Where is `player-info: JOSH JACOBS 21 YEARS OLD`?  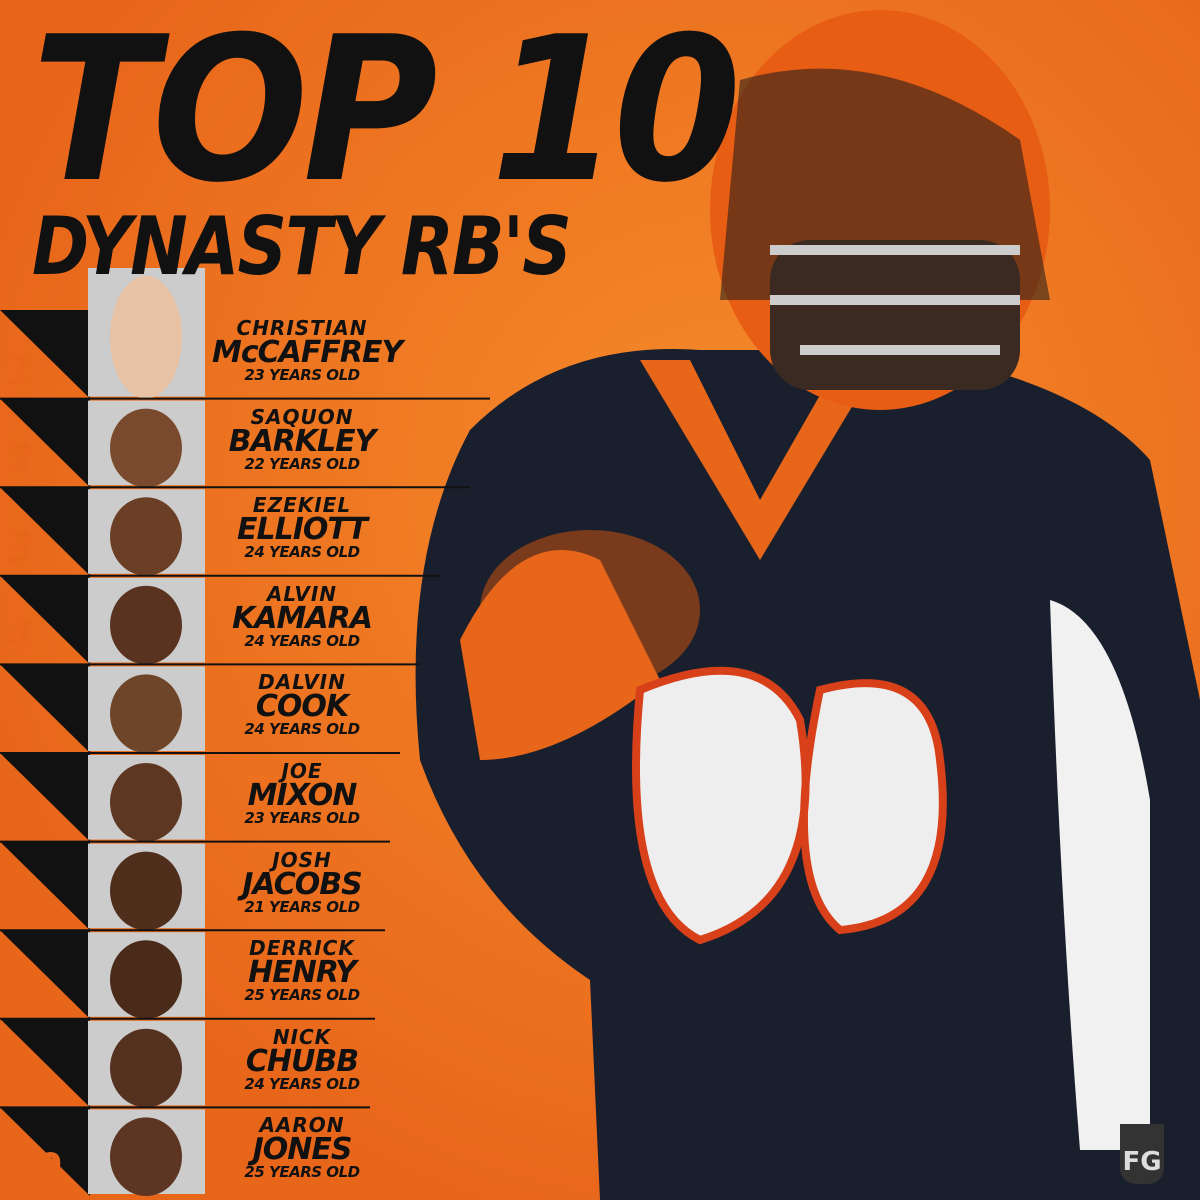 player-info: JOSH JACOBS 21 YEARS OLD is located at coordinates (302, 882).